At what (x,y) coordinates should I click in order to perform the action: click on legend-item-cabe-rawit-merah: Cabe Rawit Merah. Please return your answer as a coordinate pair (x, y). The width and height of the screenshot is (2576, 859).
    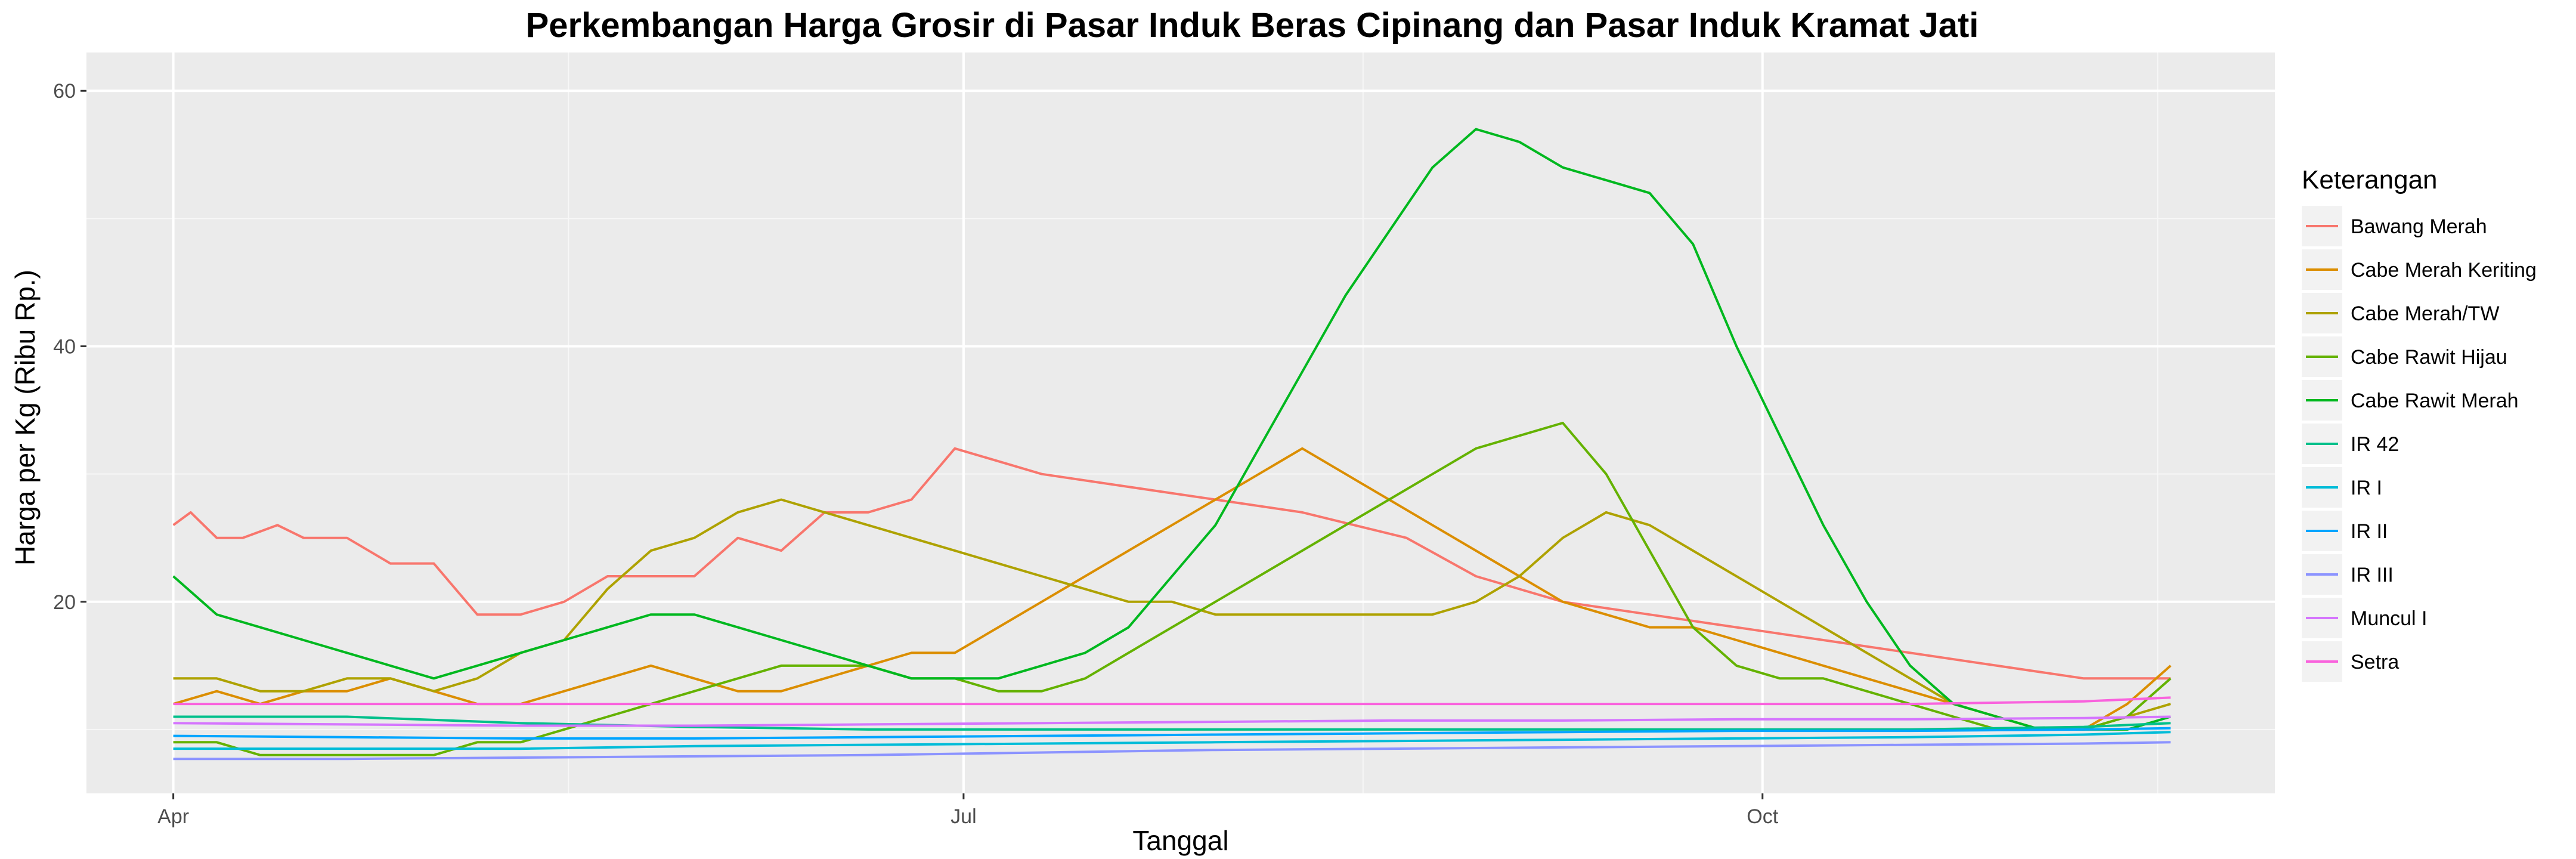
    Looking at the image, I should click on (2410, 400).